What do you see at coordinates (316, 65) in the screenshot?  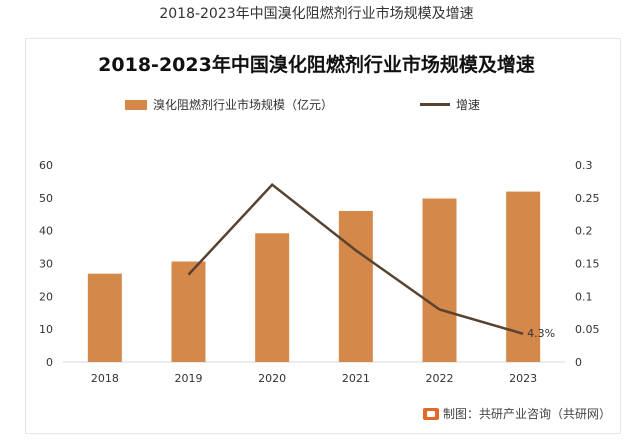 I see `chart-title: 2018-2023年中国溴化阻燃剂行业市场规模及增速` at bounding box center [316, 65].